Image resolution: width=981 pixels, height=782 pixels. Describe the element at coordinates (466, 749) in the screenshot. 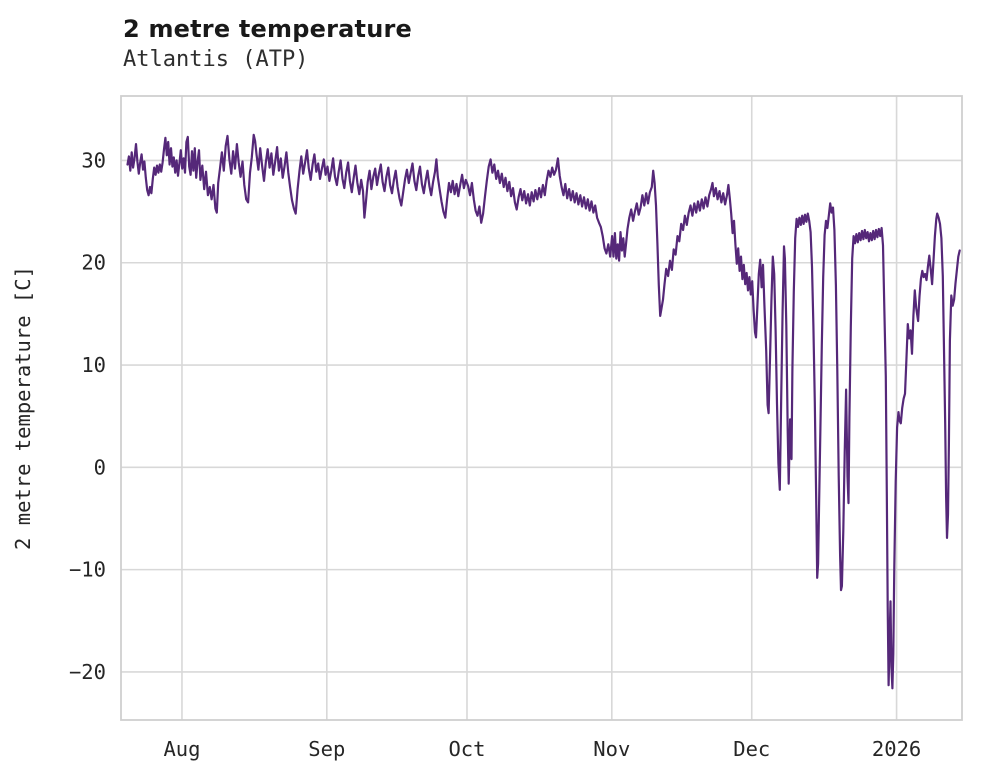

I see `x-tick-label: Oct` at that location.